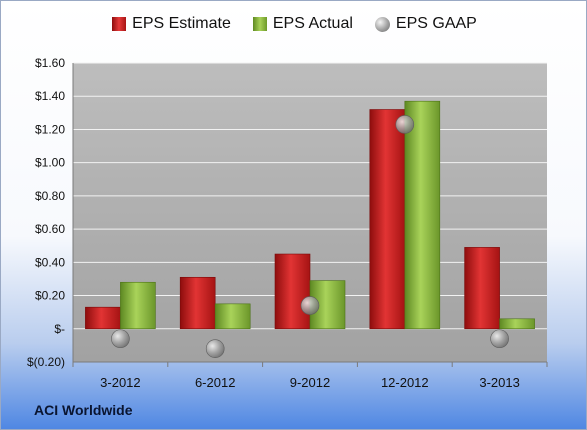 The width and height of the screenshot is (587, 430). What do you see at coordinates (181, 23) in the screenshot?
I see `legend-label-estimate: EPS Estimate` at bounding box center [181, 23].